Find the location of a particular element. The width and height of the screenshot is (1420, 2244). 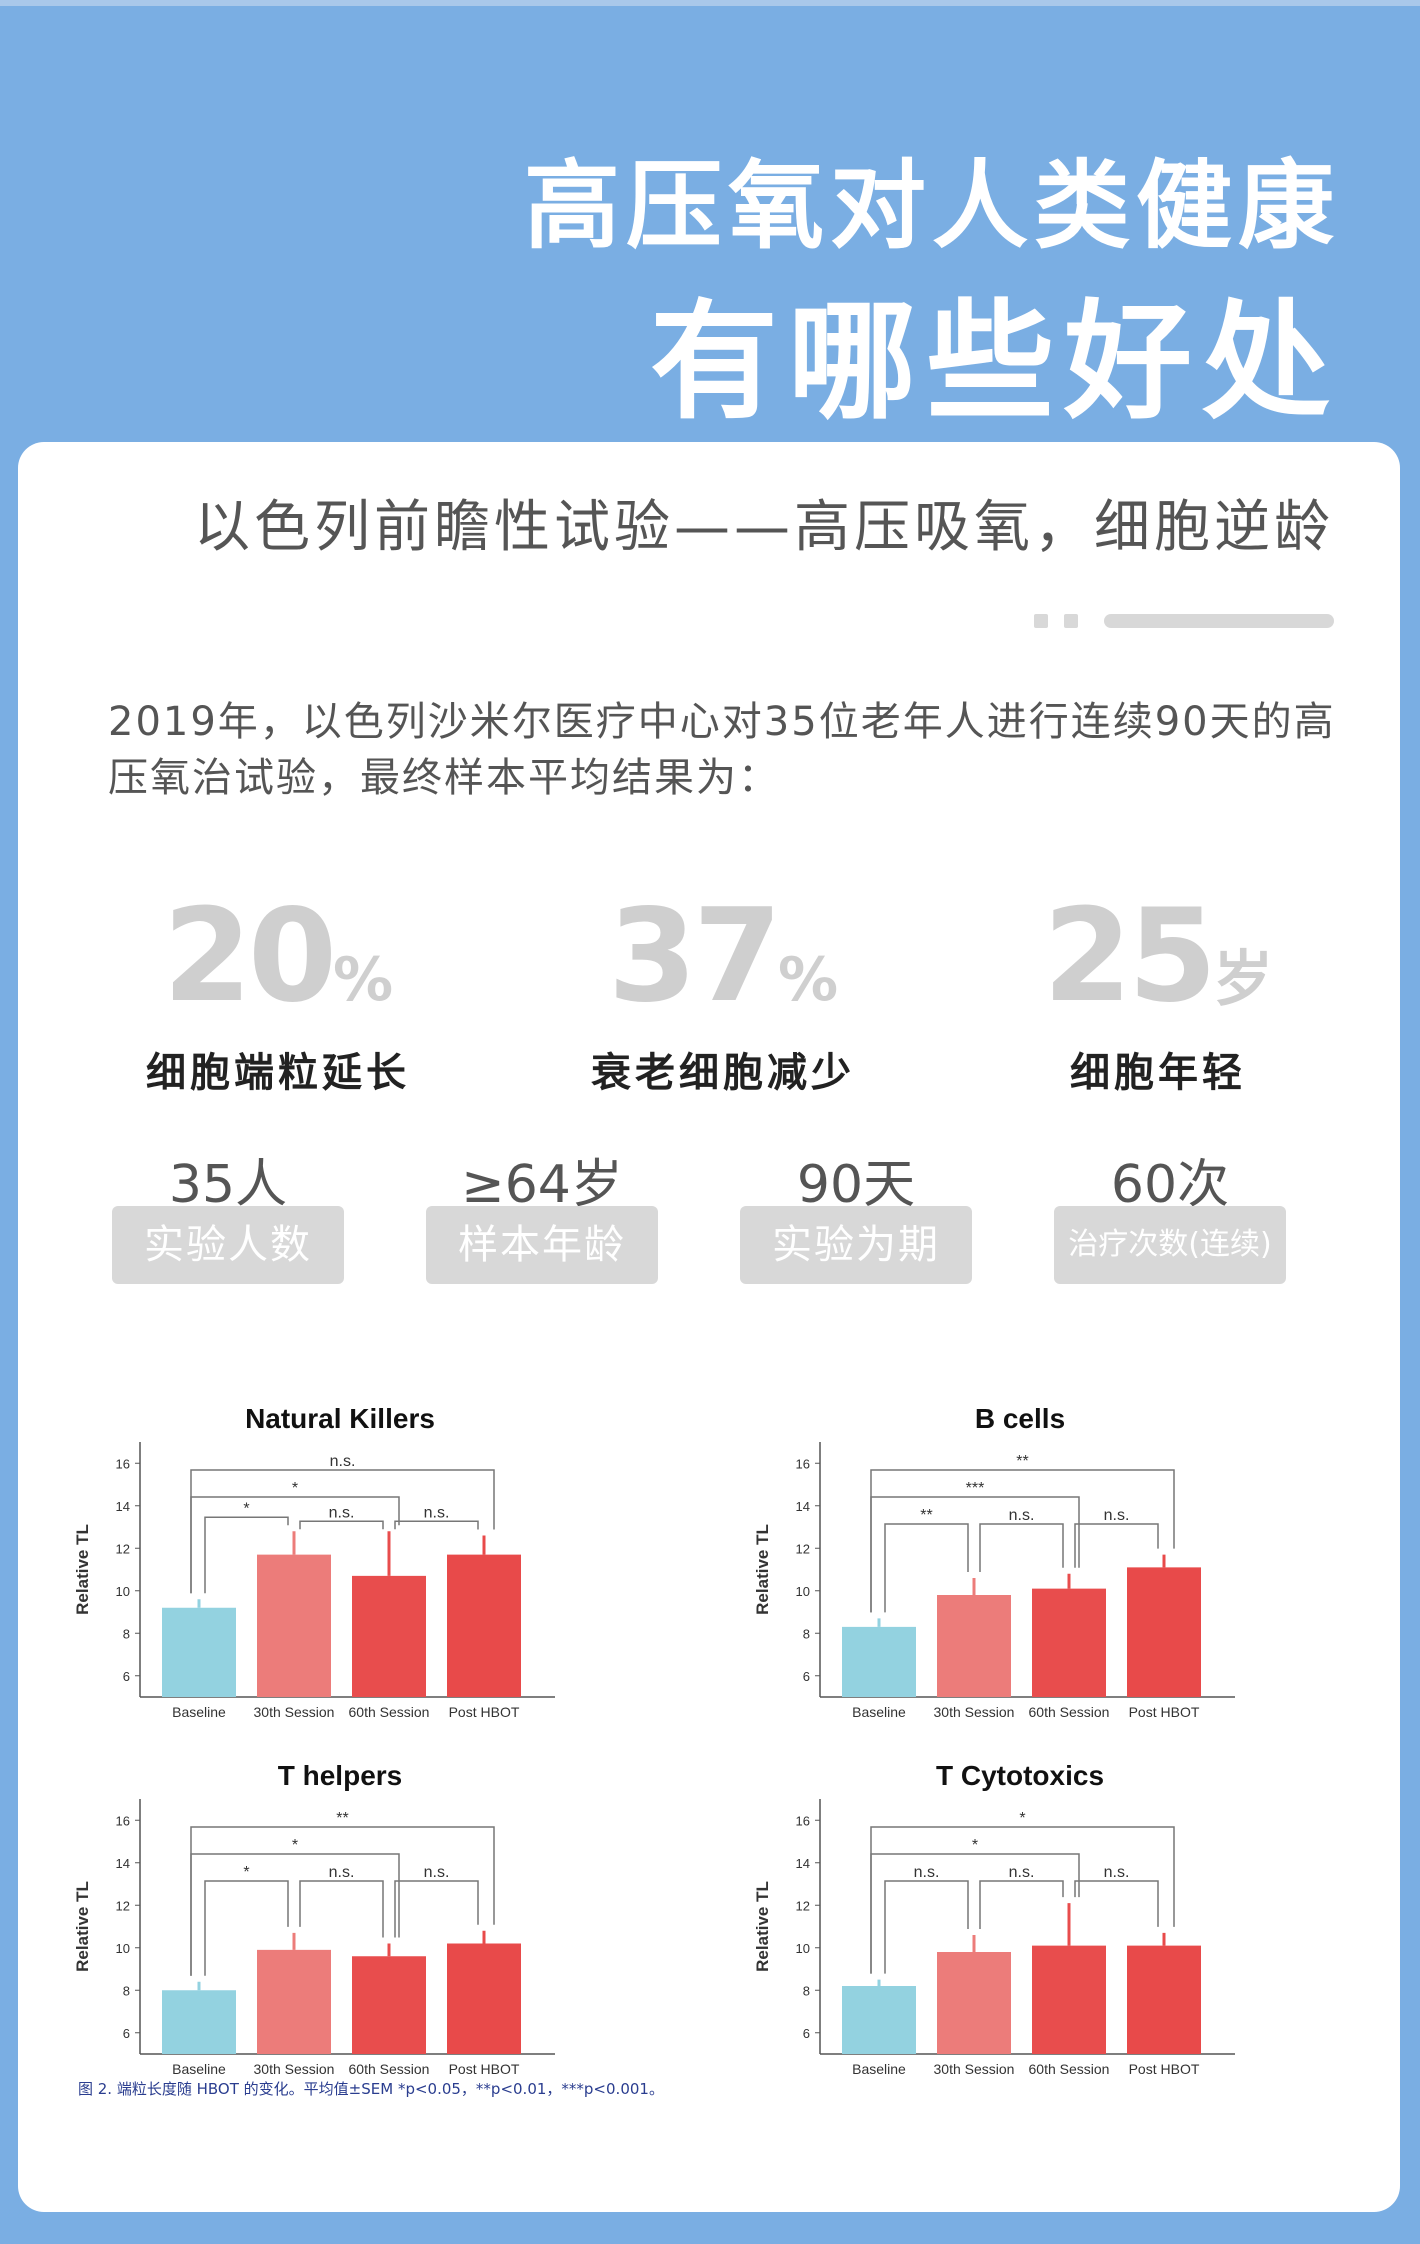

fact-value: 60次 is located at coordinates (1170, 1185).